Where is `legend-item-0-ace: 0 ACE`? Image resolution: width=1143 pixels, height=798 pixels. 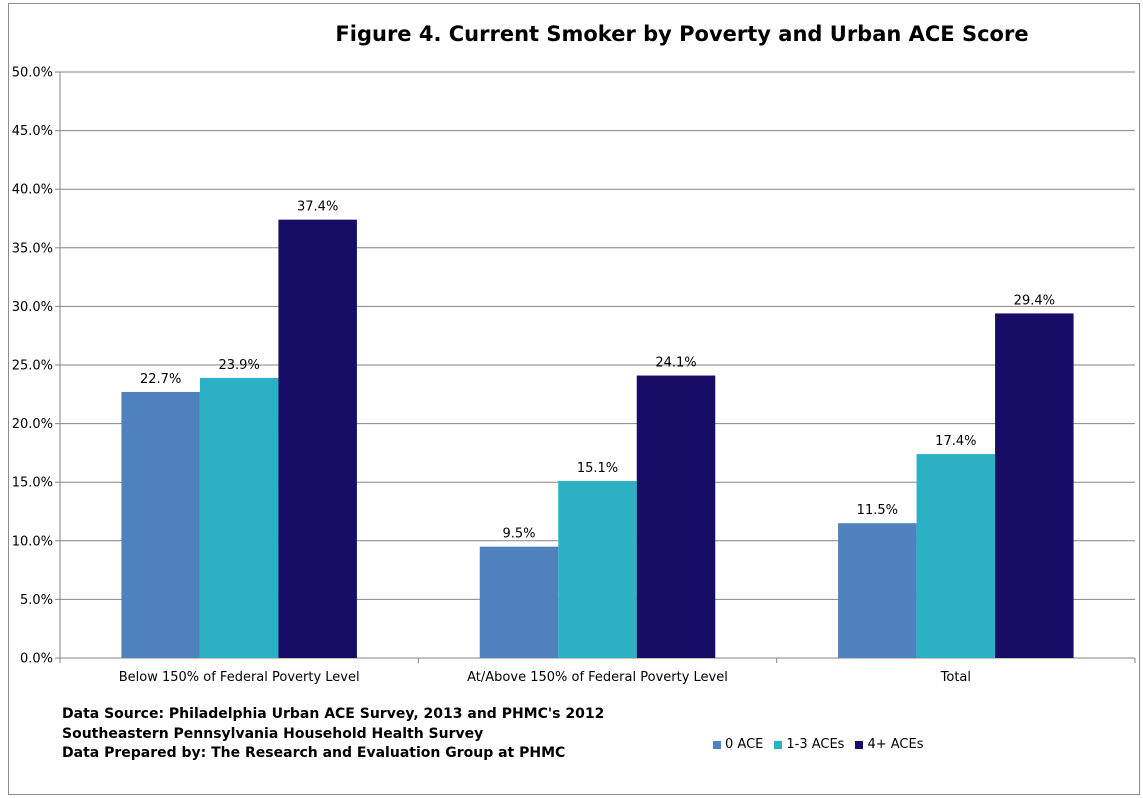 legend-item-0-ace: 0 ACE is located at coordinates (738, 744).